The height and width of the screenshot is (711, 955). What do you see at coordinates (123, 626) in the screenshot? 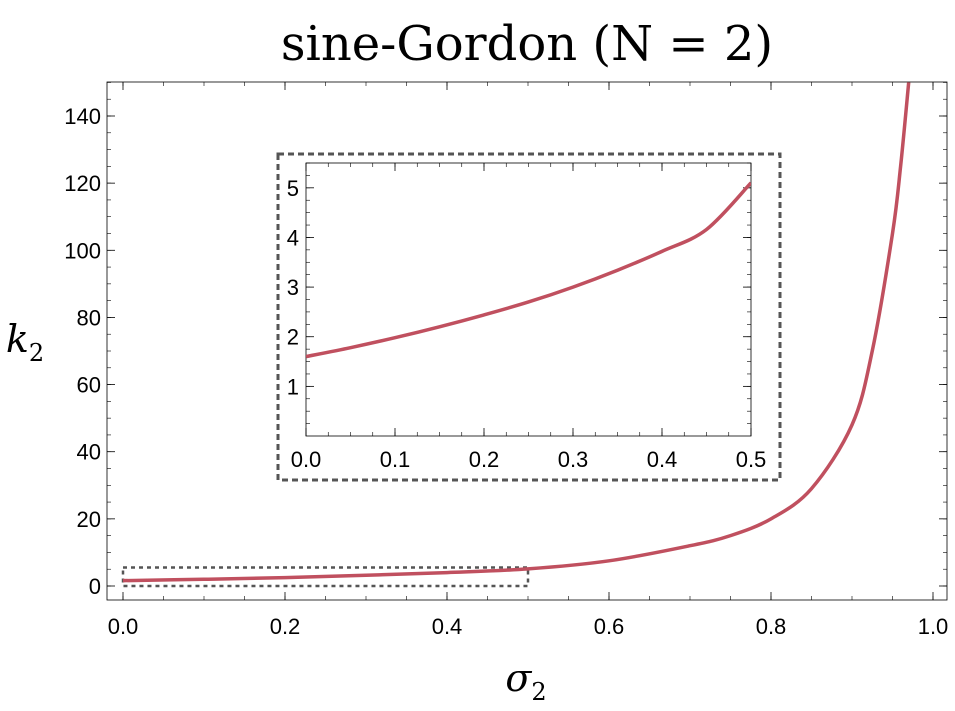
I see `x-tick-label: 0.0` at bounding box center [123, 626].